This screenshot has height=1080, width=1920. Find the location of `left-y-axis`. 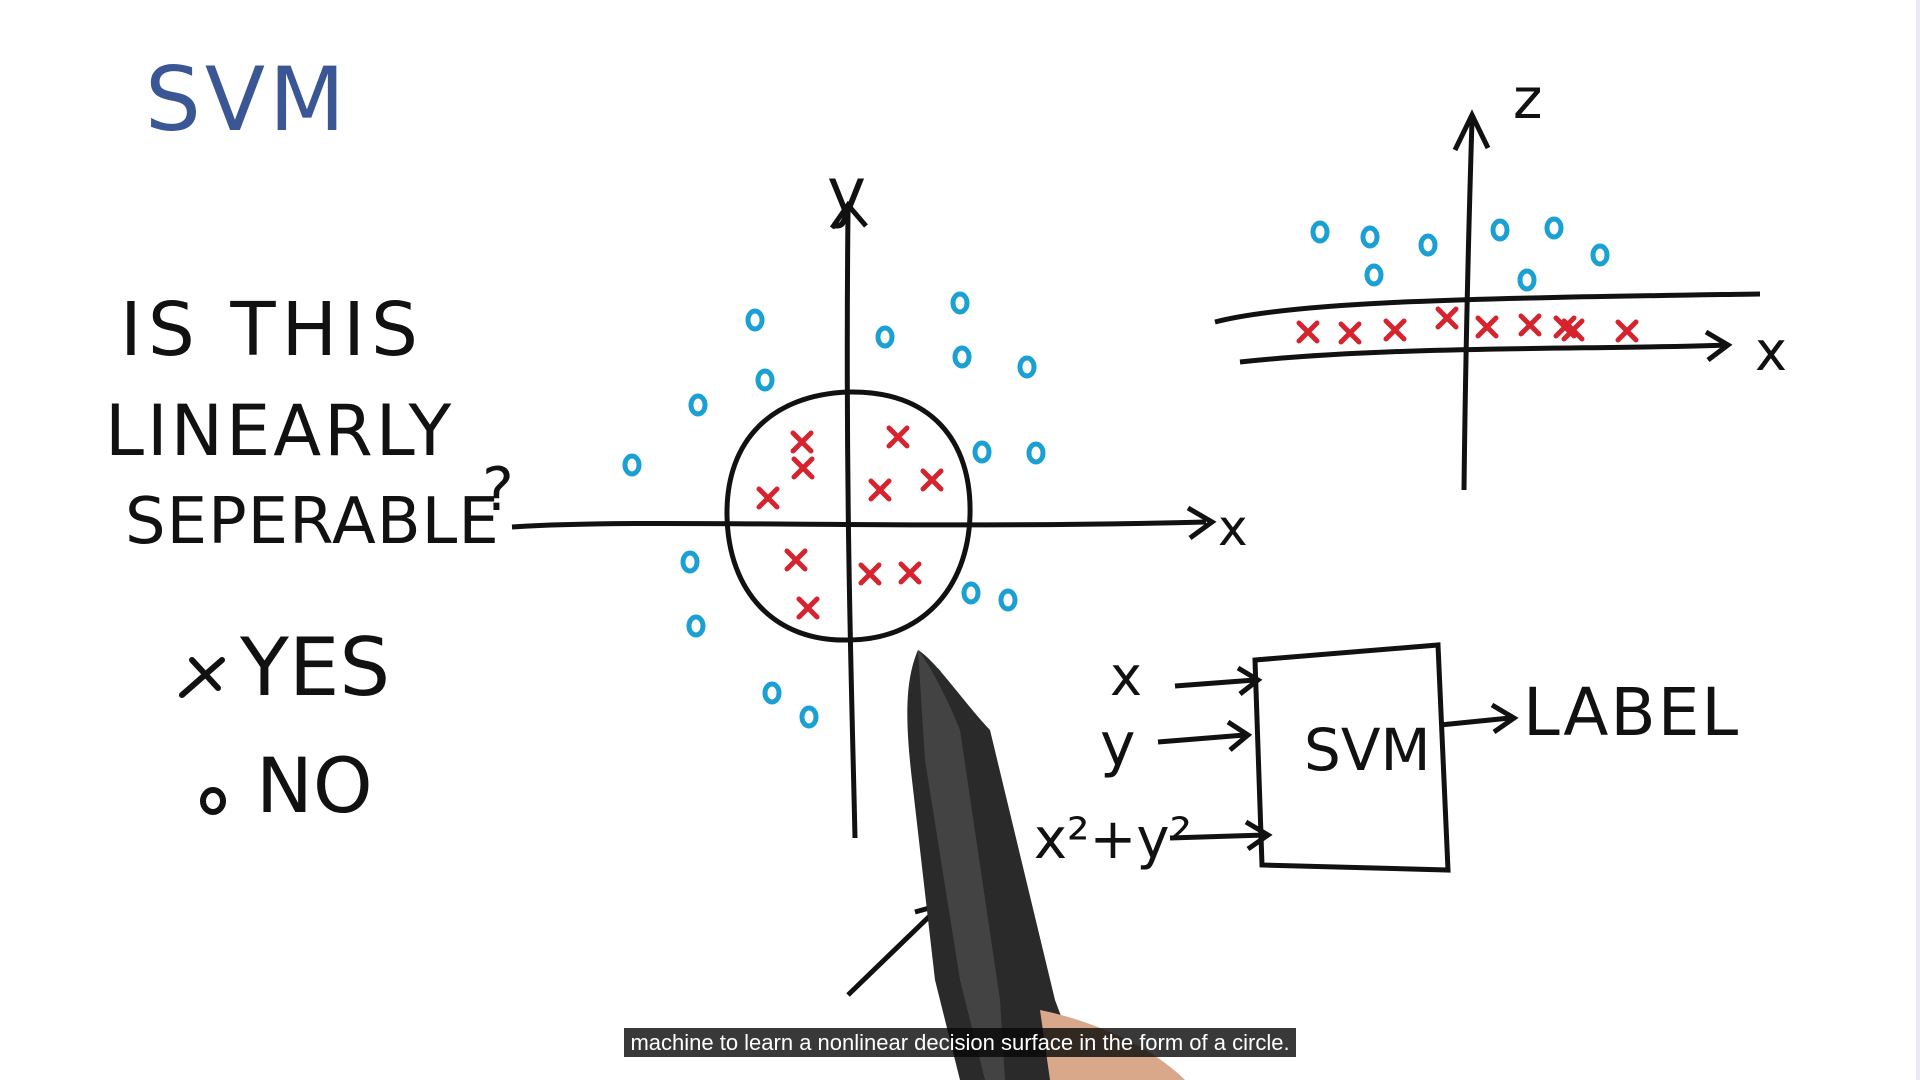

left-y-axis is located at coordinates (851, 525).